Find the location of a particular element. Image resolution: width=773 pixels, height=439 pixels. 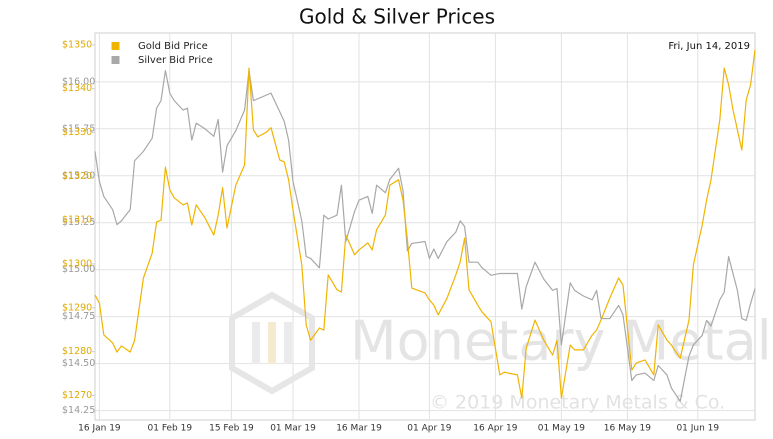

x-tick-label: 16 Apr 19 is located at coordinates (495, 429).